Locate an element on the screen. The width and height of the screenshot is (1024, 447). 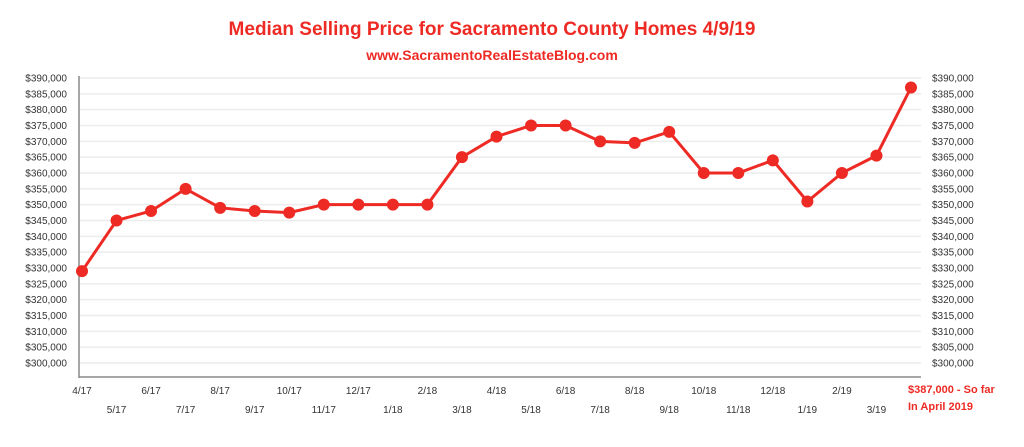
y-tick-label-left: $385,000 is located at coordinates (46, 94).